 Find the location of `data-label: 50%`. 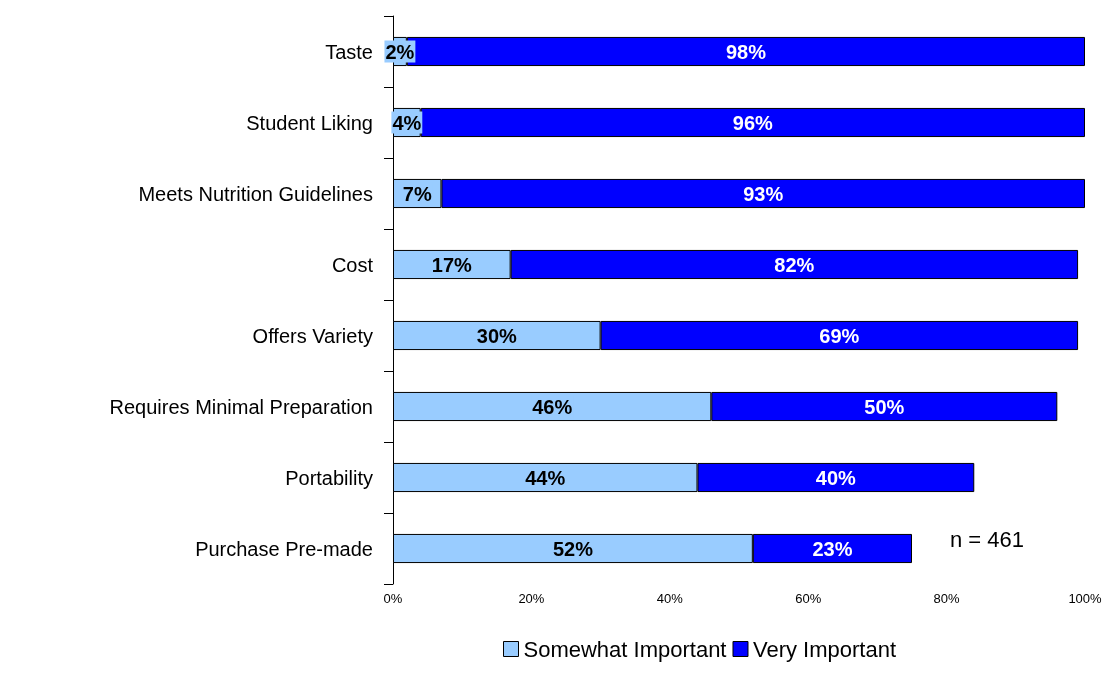

data-label: 50% is located at coordinates (884, 406).